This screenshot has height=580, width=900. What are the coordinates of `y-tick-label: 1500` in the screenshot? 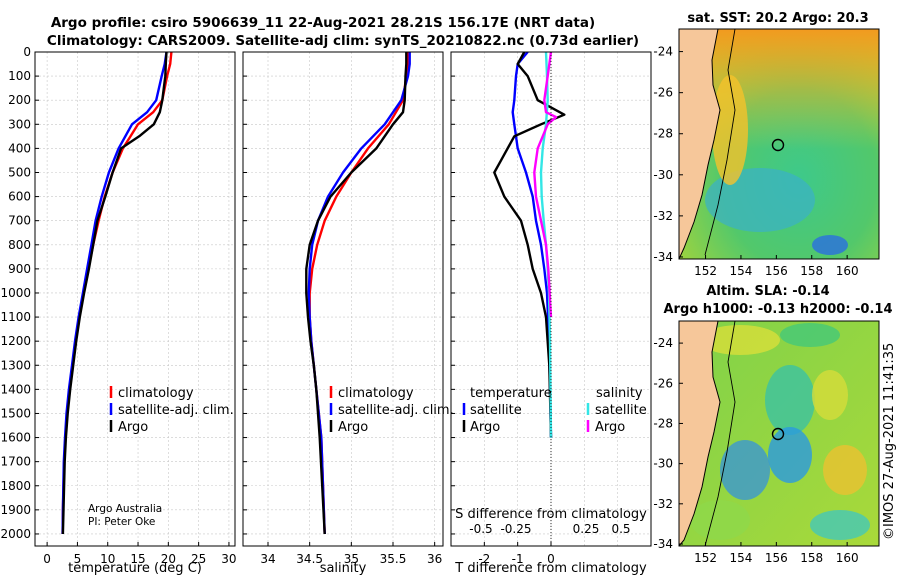 It's located at (15, 413).